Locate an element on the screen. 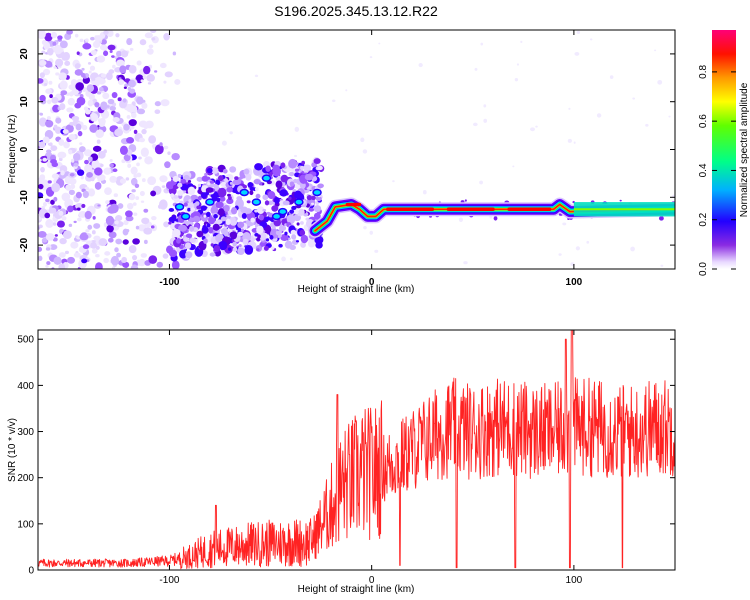  snr-y-tick-label: 500 is located at coordinates (25, 340).